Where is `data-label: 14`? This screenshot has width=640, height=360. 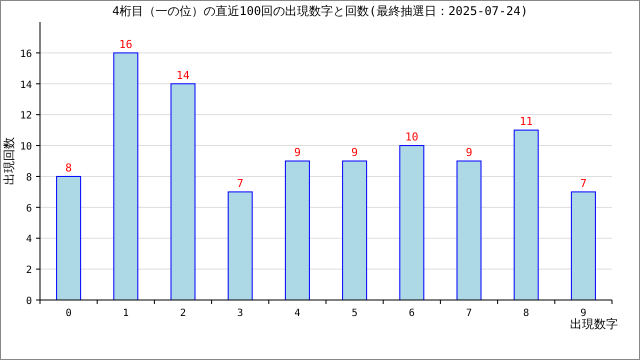
data-label: 14 is located at coordinates (183, 75).